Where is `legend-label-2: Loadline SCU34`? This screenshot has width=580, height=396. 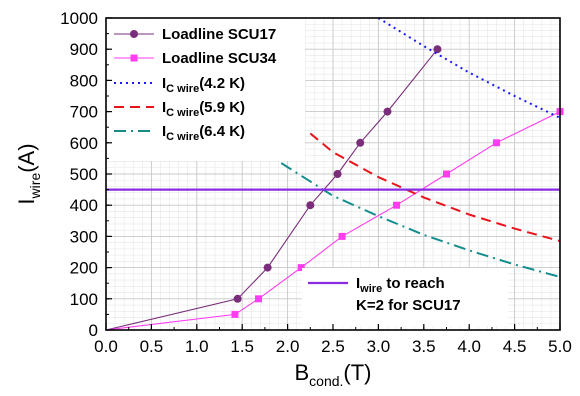
legend-label-2: Loadline SCU34 is located at coordinates (219, 58).